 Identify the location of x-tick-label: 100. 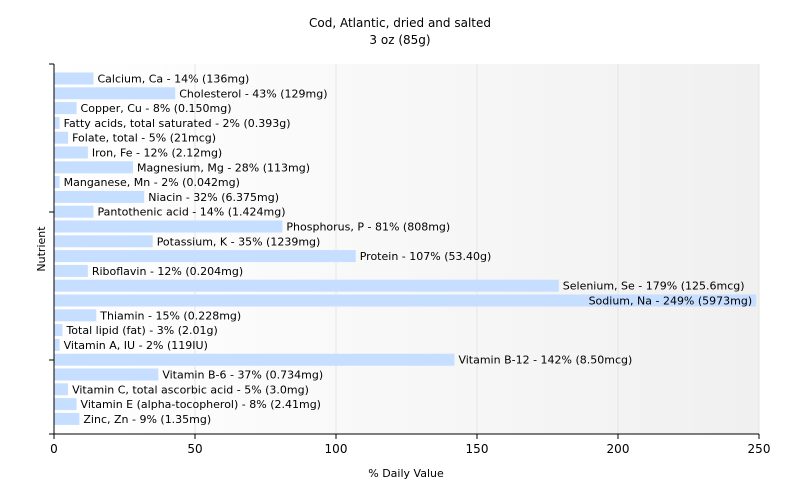
(336, 449).